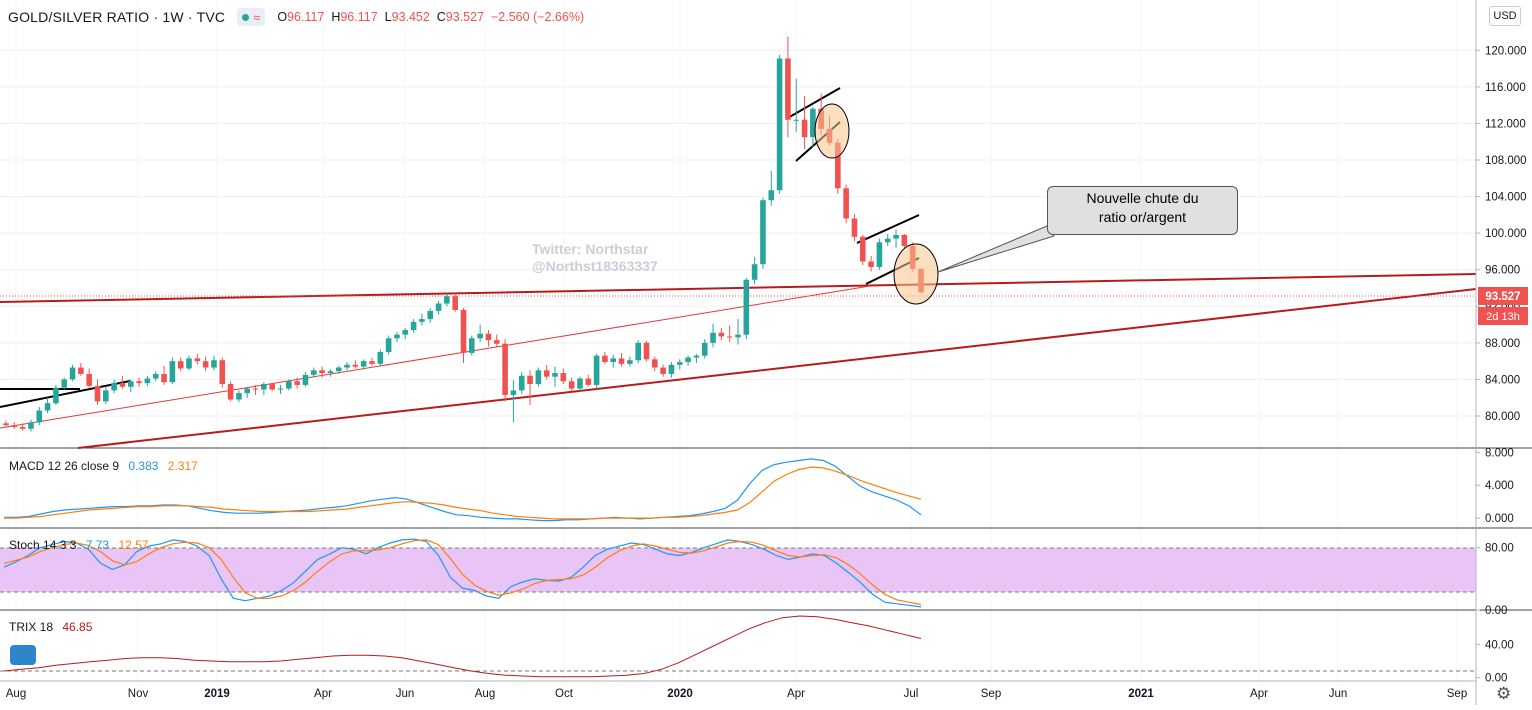 This screenshot has height=710, width=1532. Describe the element at coordinates (435, 357) in the screenshot. I see `trendline-thin` at that location.